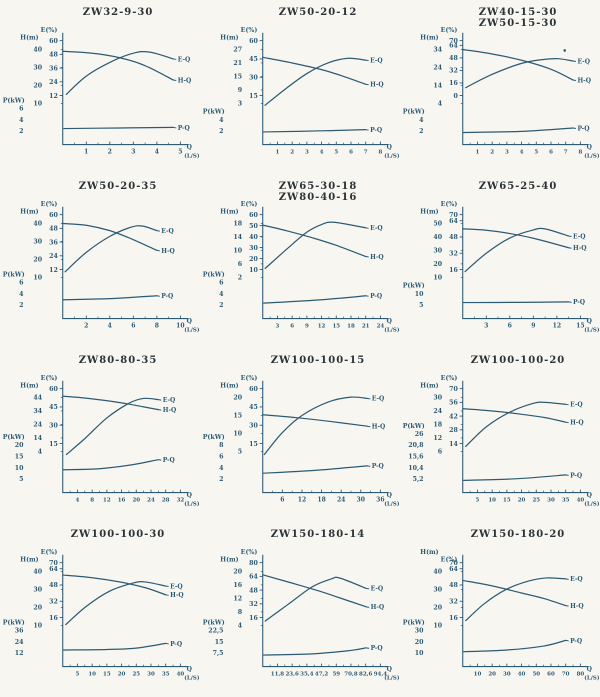  What do you see at coordinates (500, 14) in the screenshot?
I see `chart-title: ZW40-15-30 ZW50-15-30` at bounding box center [500, 14].